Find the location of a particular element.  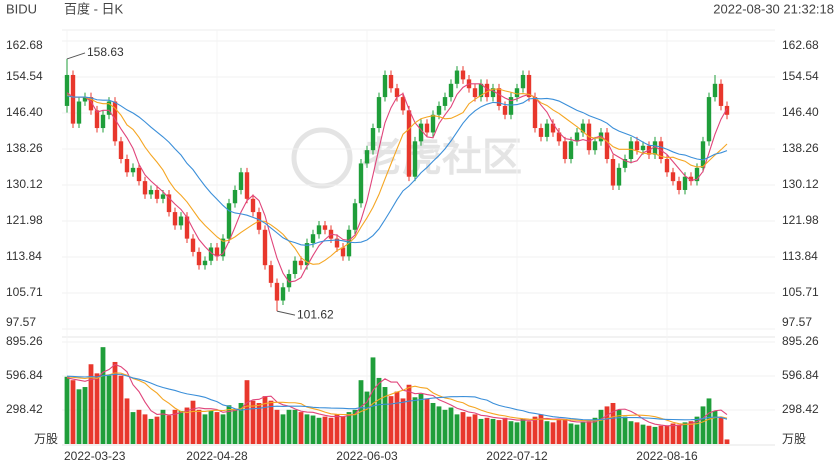

y-tick-label: 162.68 is located at coordinates (24, 45).